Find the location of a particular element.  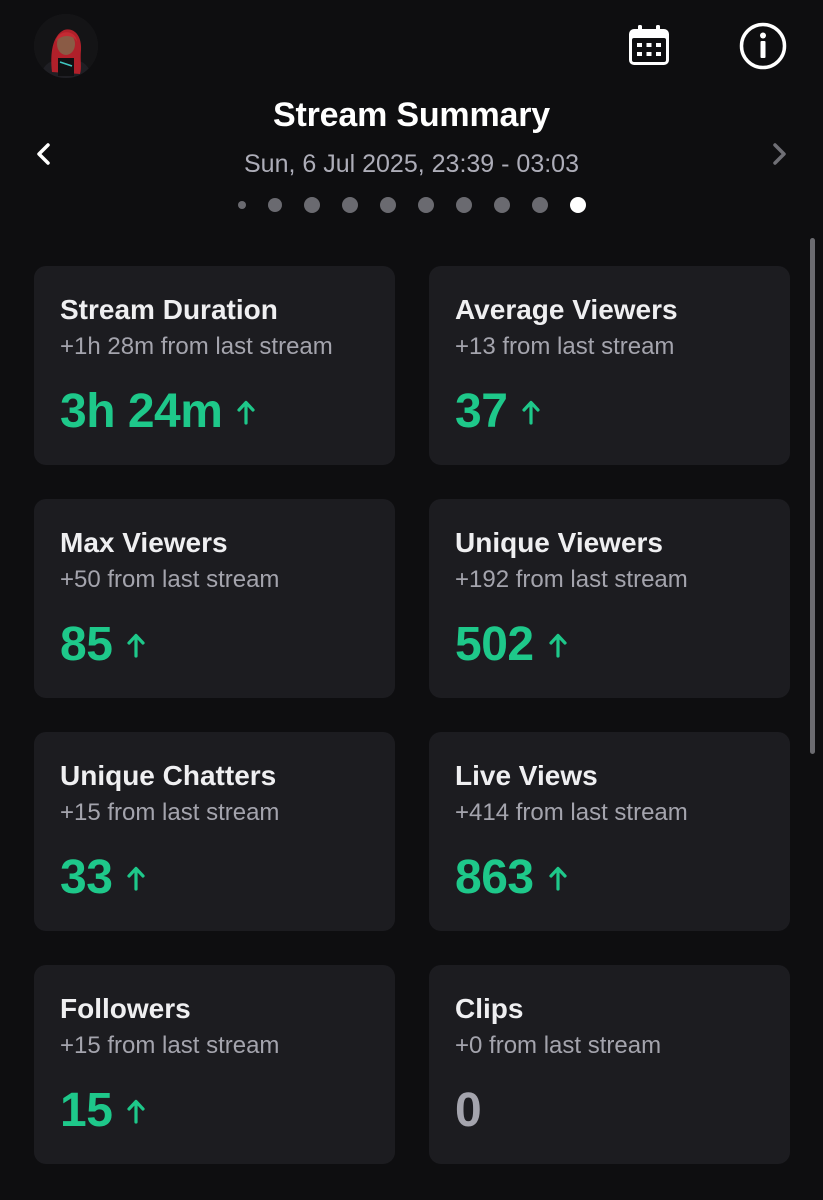

page-title: Stream Summary is located at coordinates (411, 115).